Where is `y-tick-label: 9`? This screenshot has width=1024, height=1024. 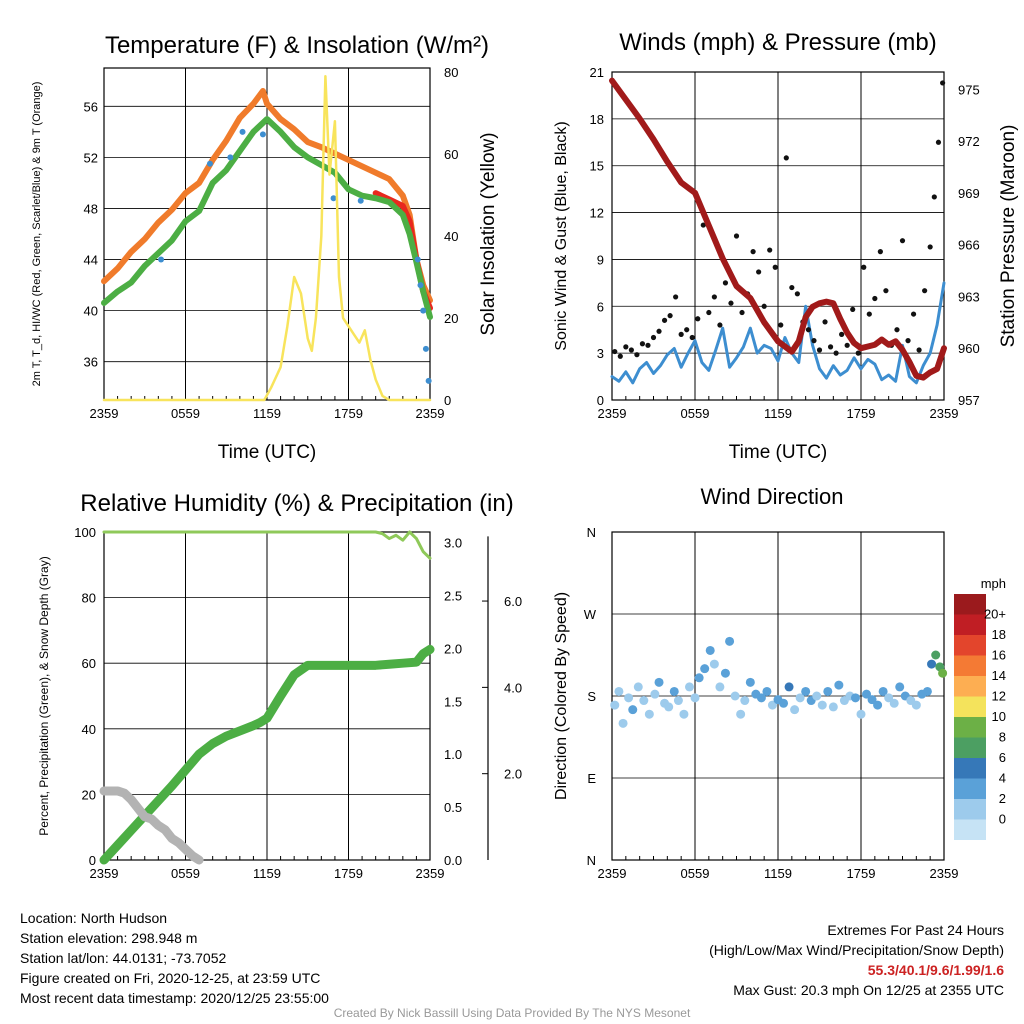
y-tick-label: 9 is located at coordinates (600, 259).